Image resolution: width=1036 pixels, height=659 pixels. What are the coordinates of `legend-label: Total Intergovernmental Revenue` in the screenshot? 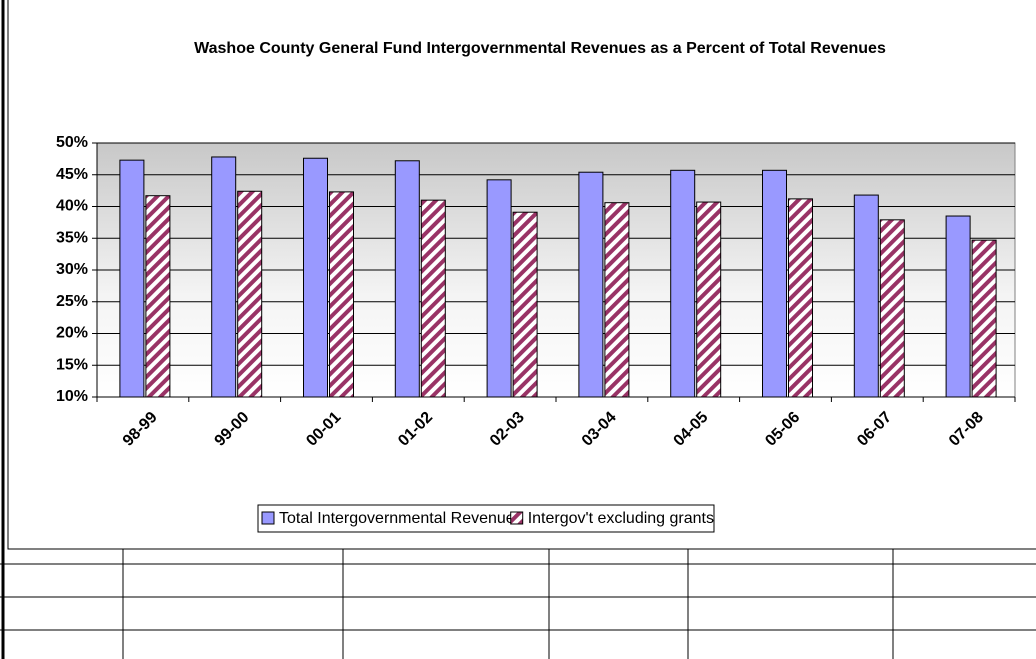 It's located at (397, 518).